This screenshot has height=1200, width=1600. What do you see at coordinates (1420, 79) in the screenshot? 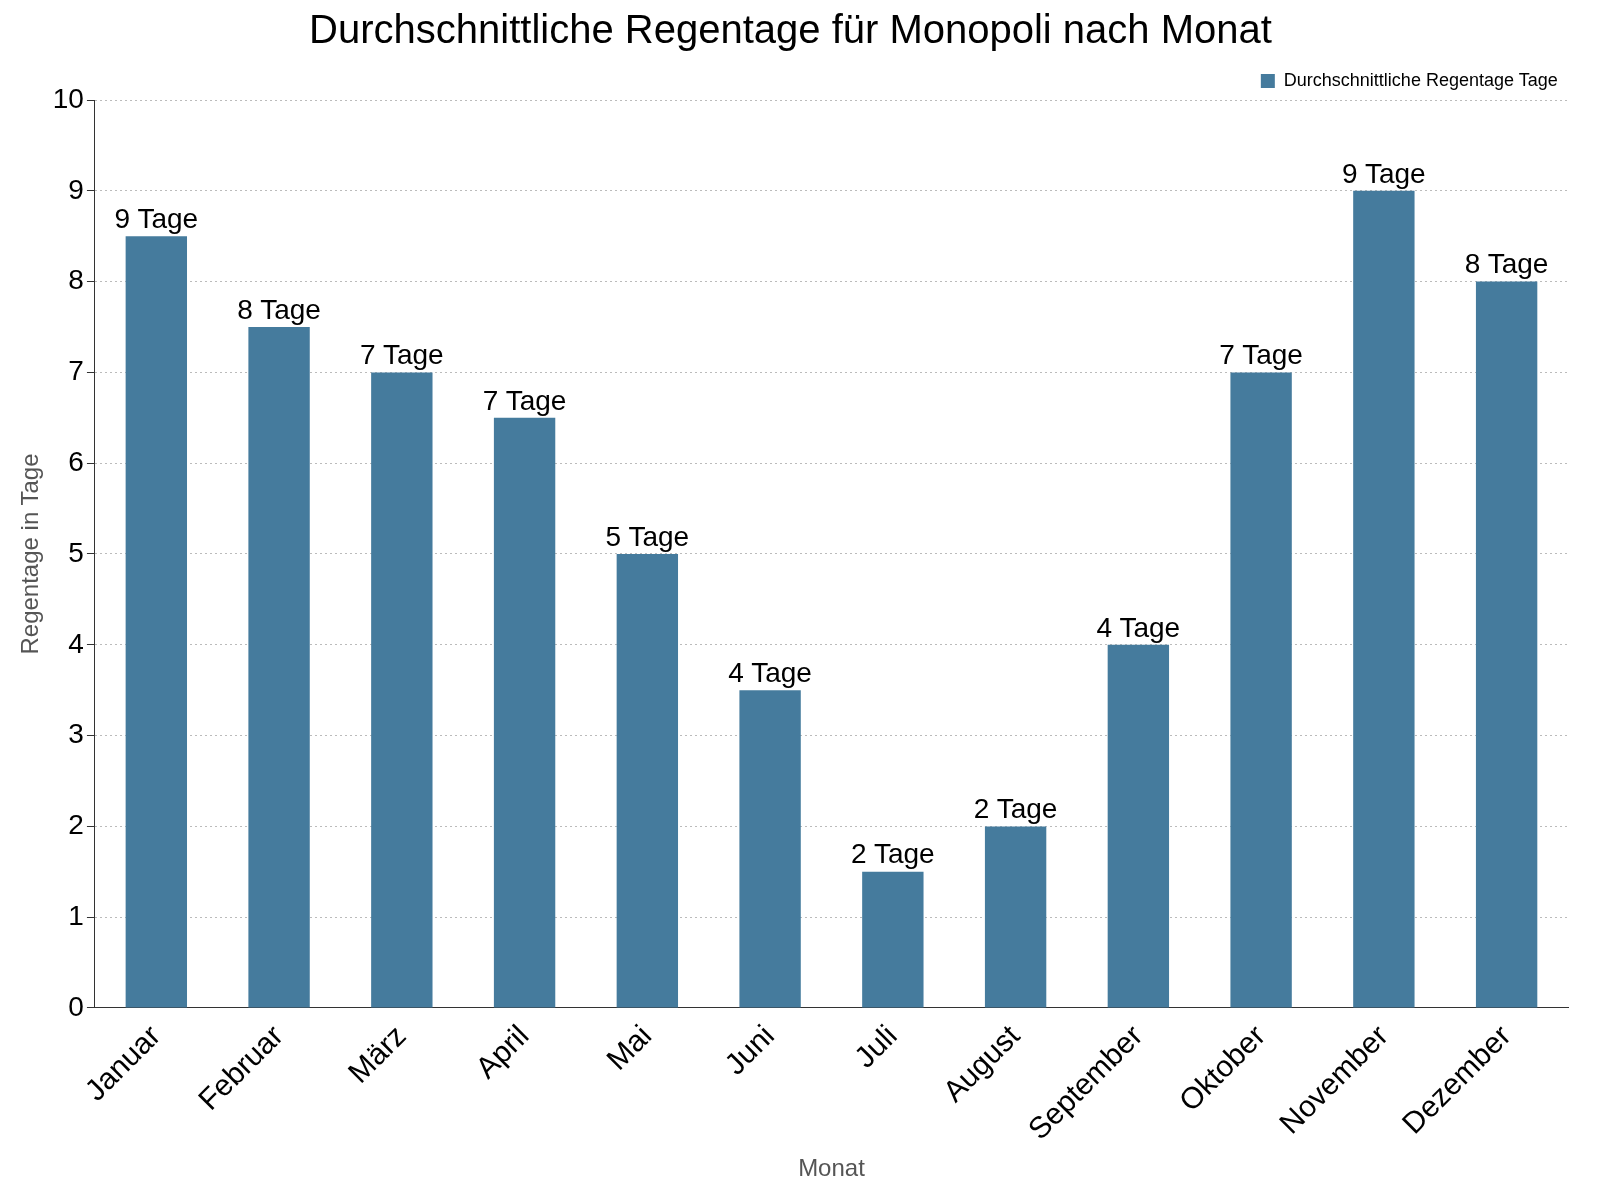
I see `legend-label: Durchschnittliche Regentage Tage` at bounding box center [1420, 79].